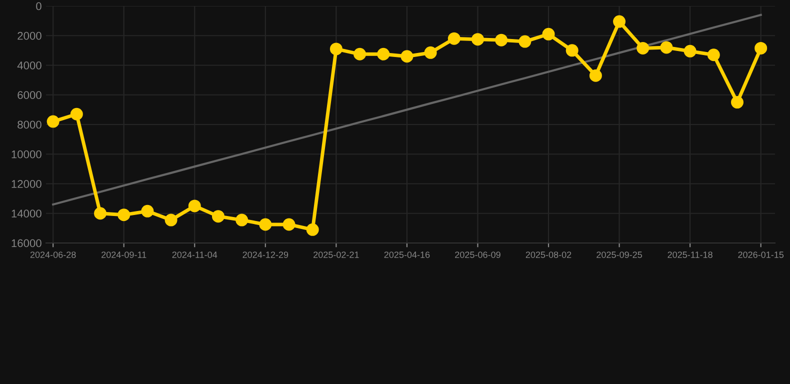 The image size is (790, 384). Describe the element at coordinates (124, 255) in the screenshot. I see `x-tick-label: 2024-09-11` at that location.